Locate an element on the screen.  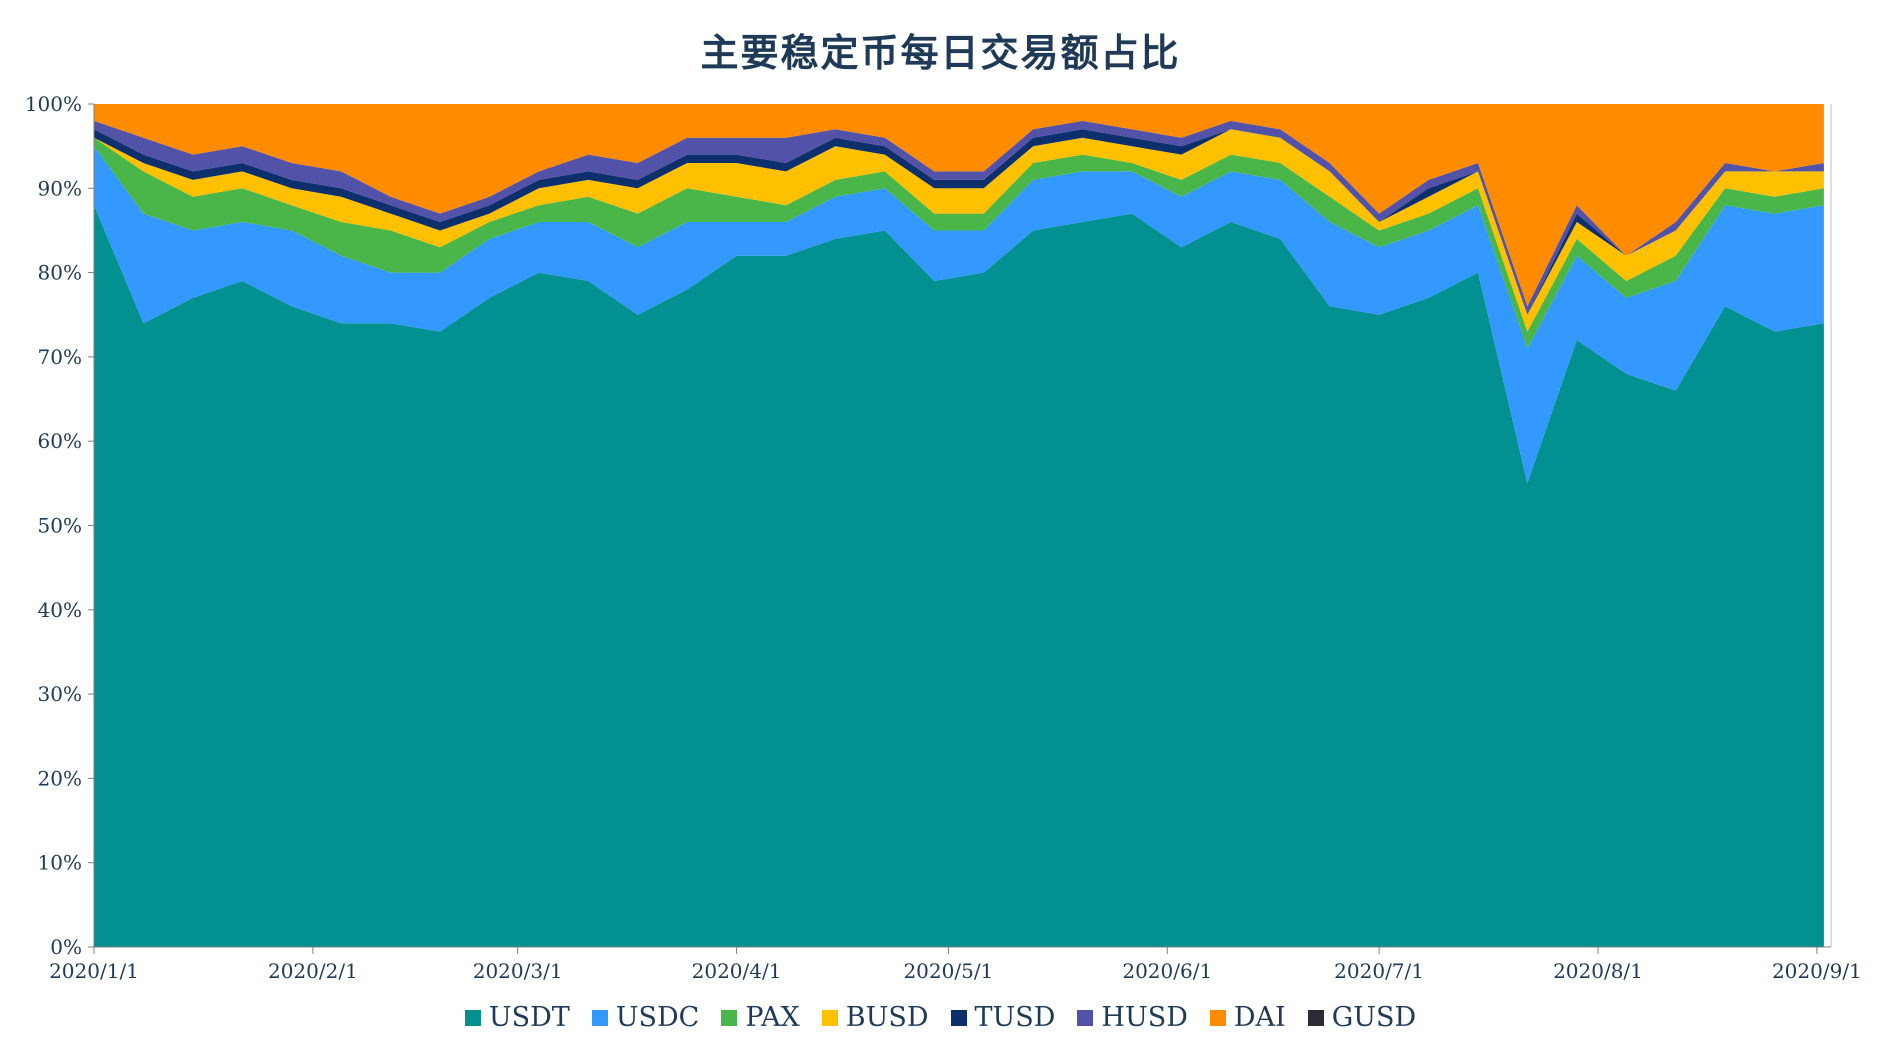
y-tick-label: 70% is located at coordinates (60, 357).